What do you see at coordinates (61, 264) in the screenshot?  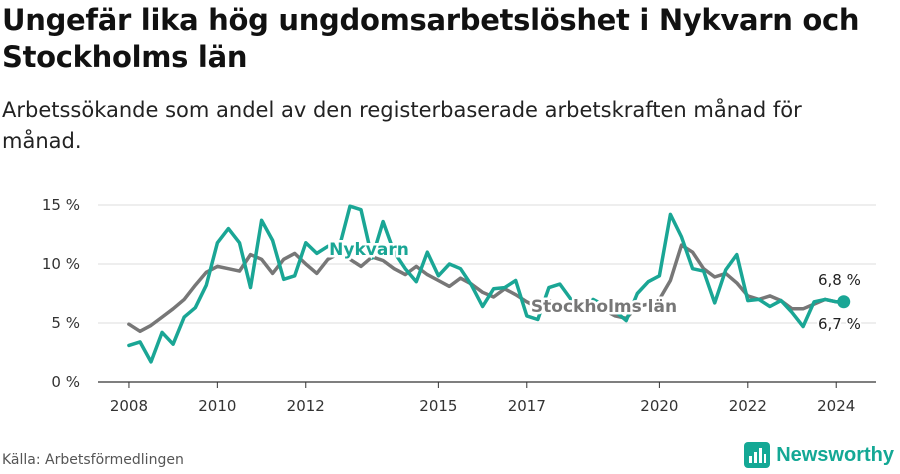 I see `y-tick-label: 10 %` at bounding box center [61, 264].